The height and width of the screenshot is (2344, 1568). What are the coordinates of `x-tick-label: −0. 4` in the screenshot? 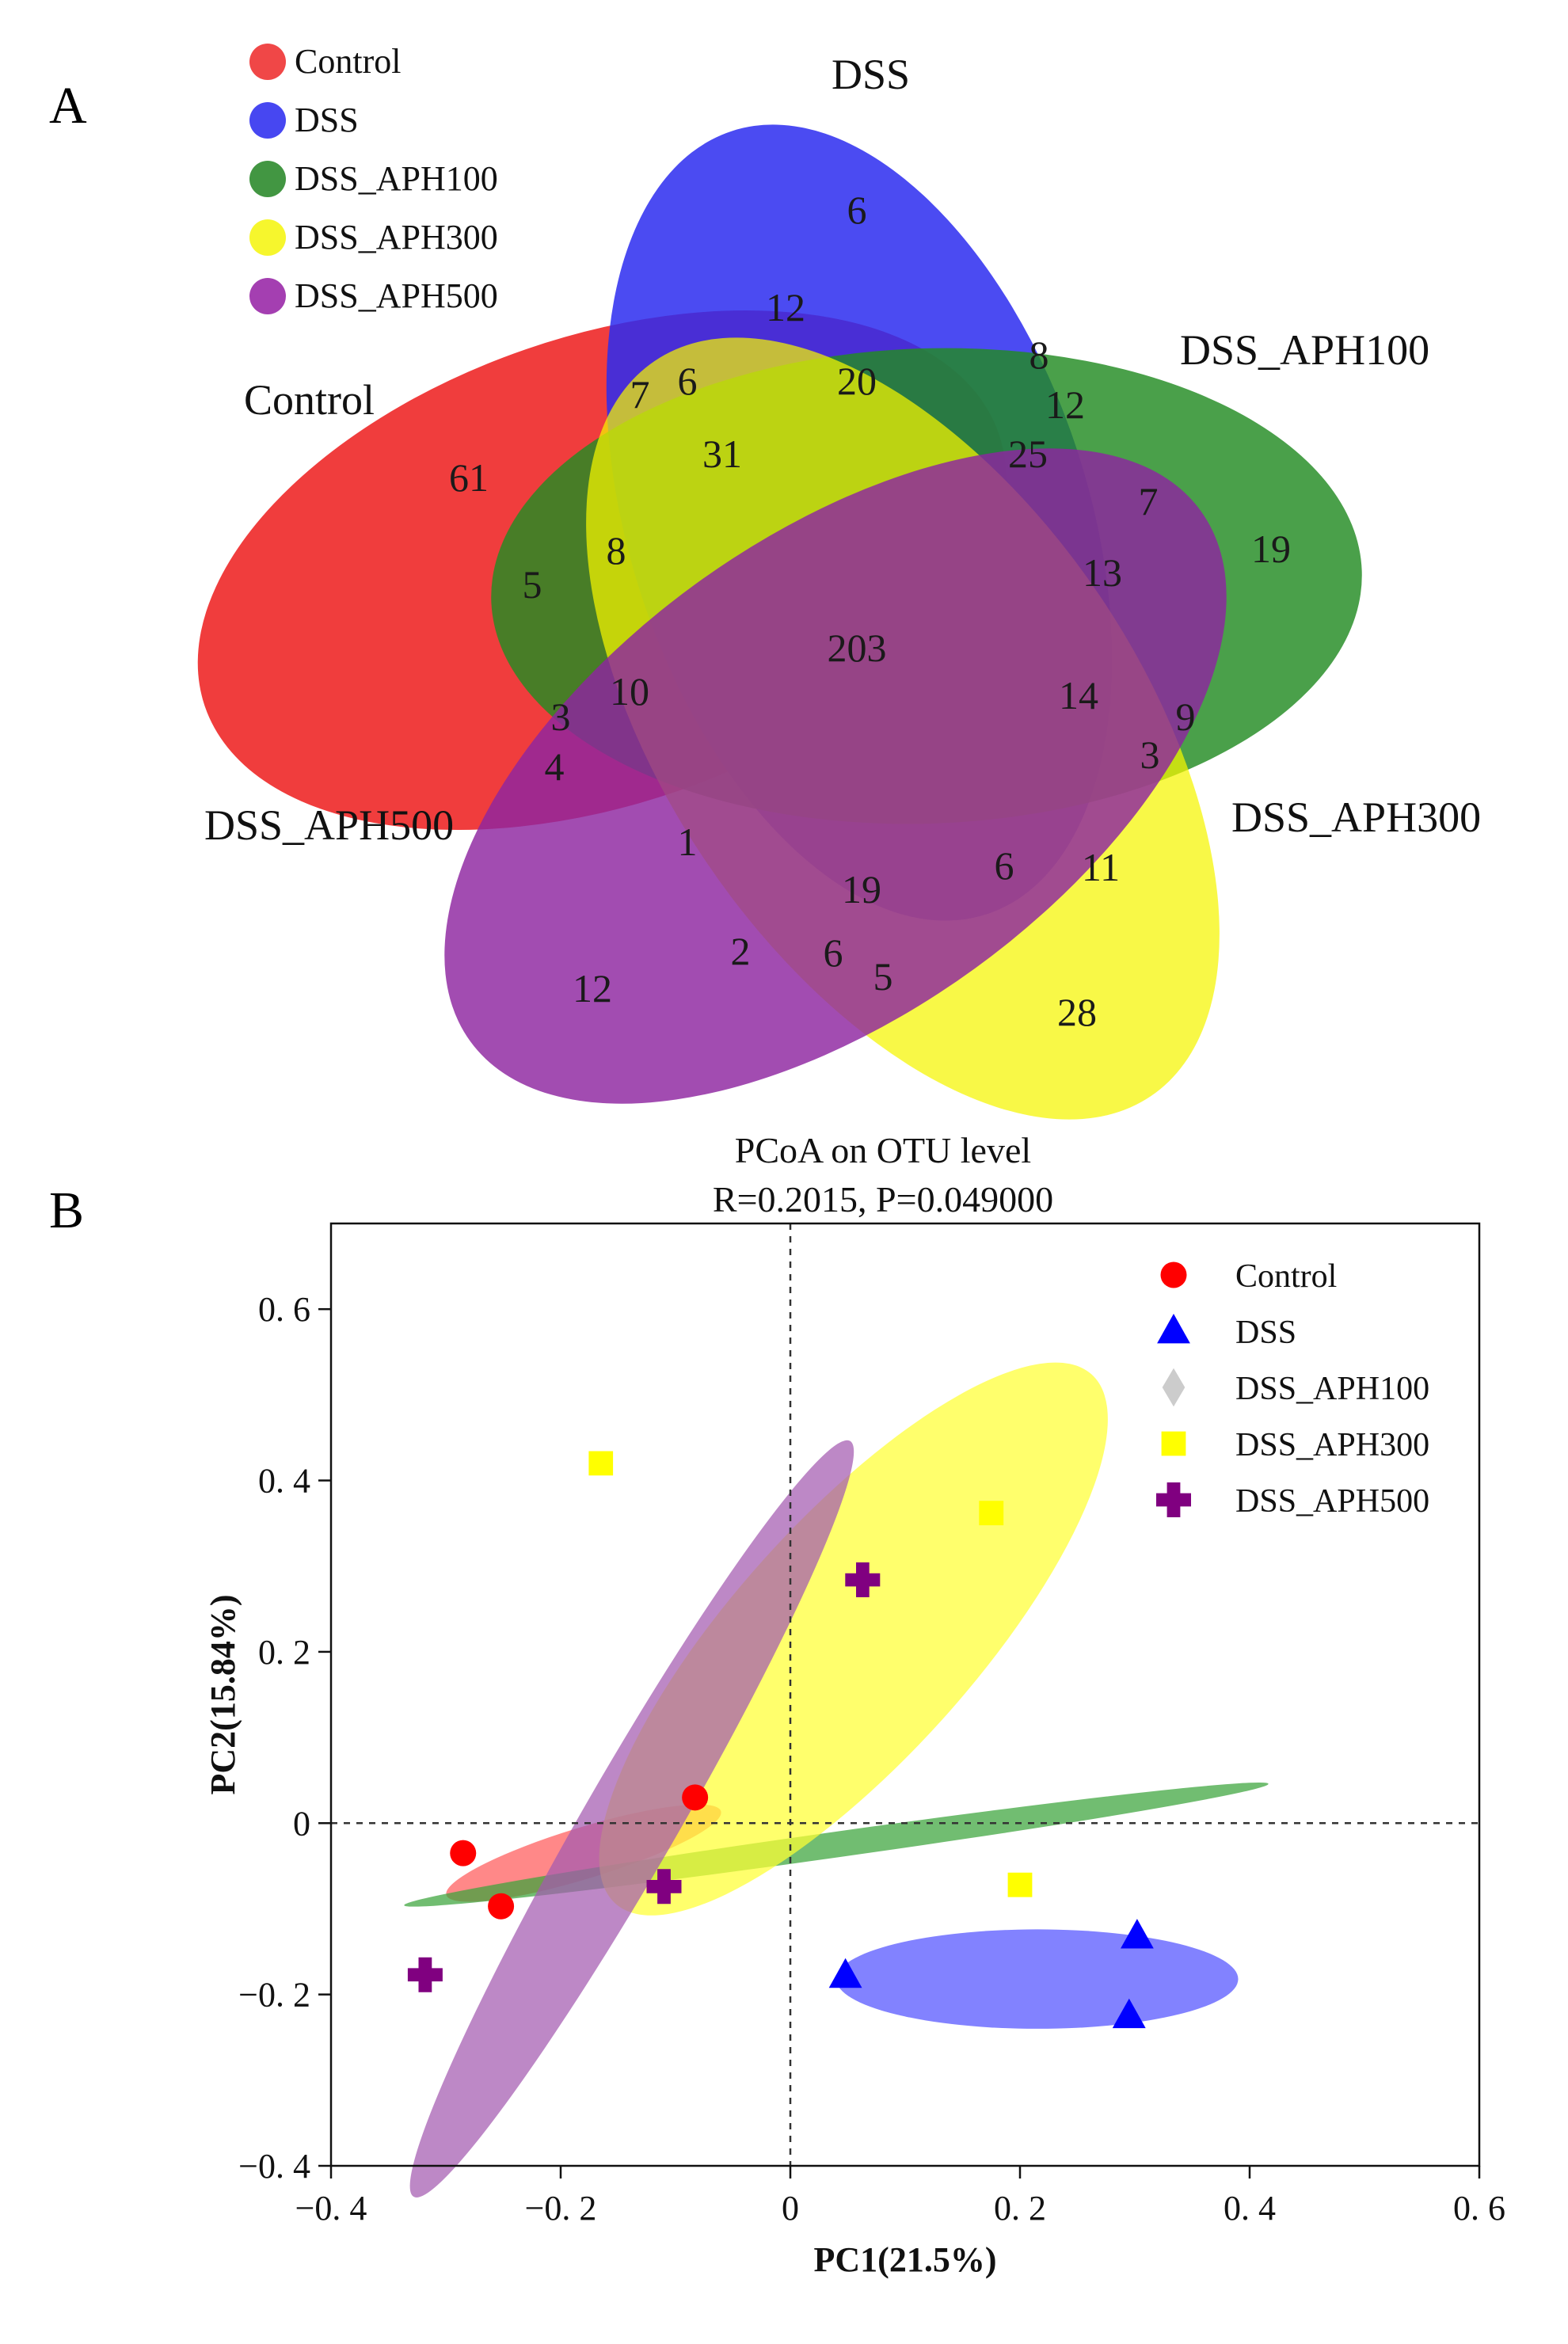 It's located at (331, 2208).